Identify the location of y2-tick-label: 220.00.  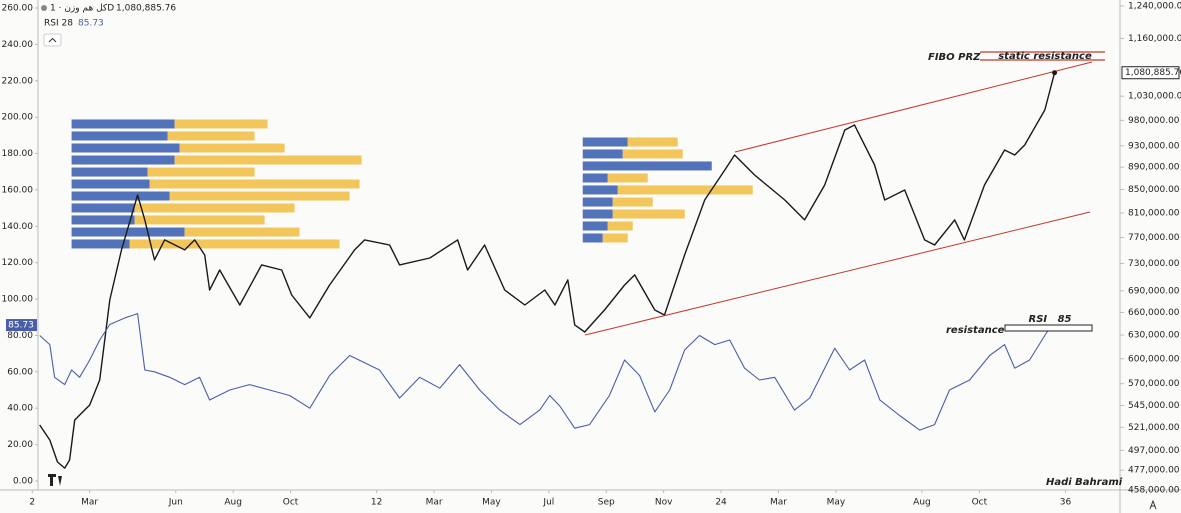
(18, 81).